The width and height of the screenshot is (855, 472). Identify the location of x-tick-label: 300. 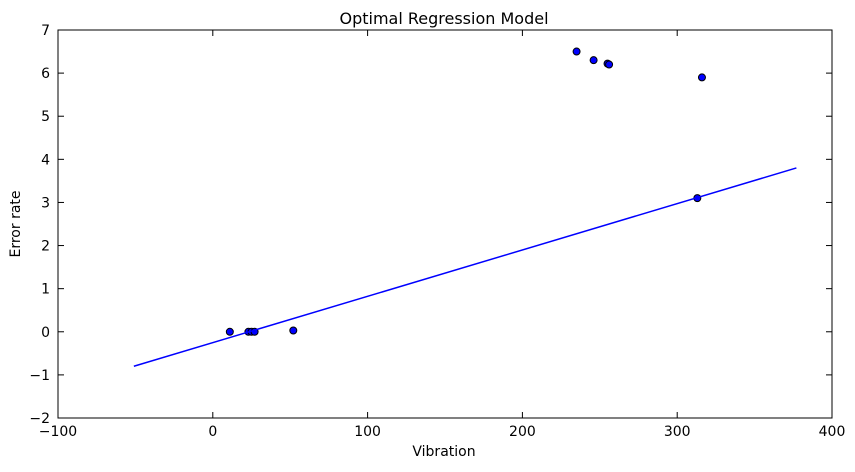
(677, 432).